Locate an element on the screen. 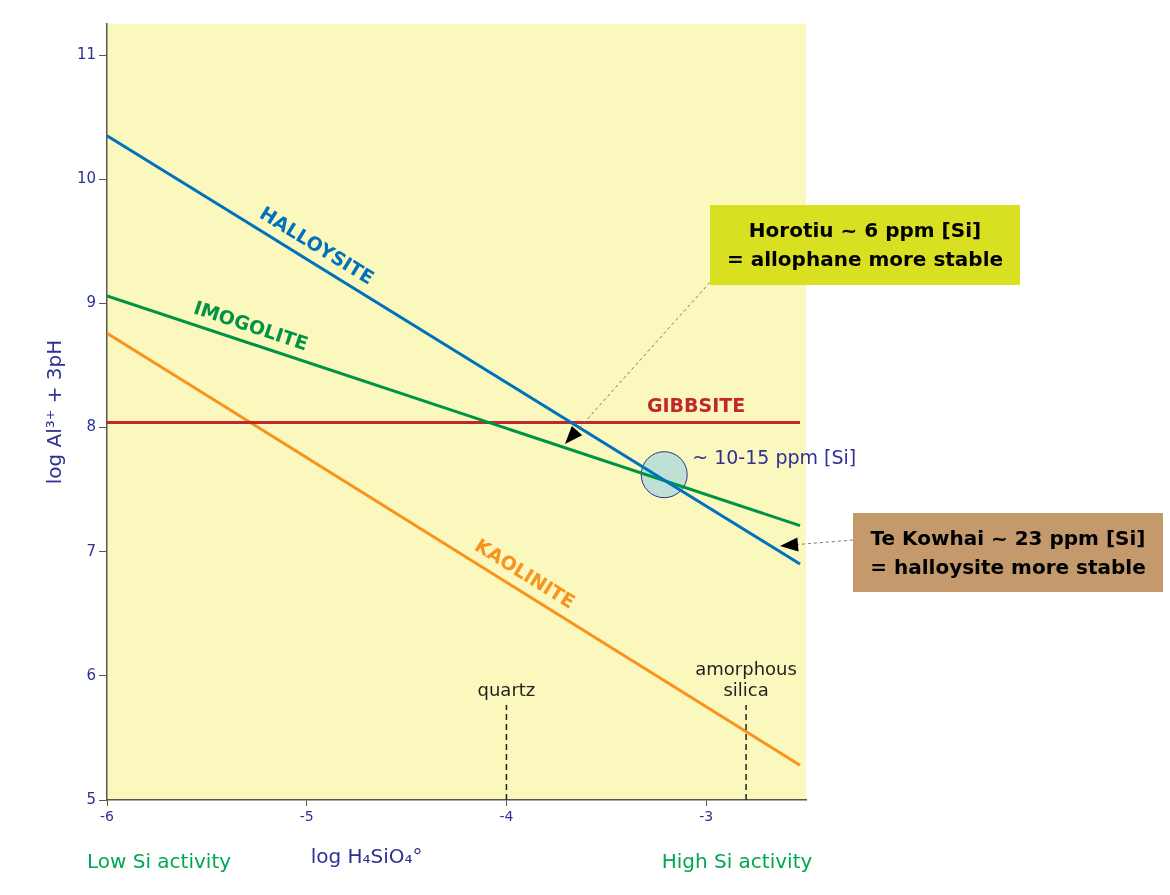 Image resolution: width=1170 pixels, height=895 pixels. y-tick-label: 5 is located at coordinates (91, 798).